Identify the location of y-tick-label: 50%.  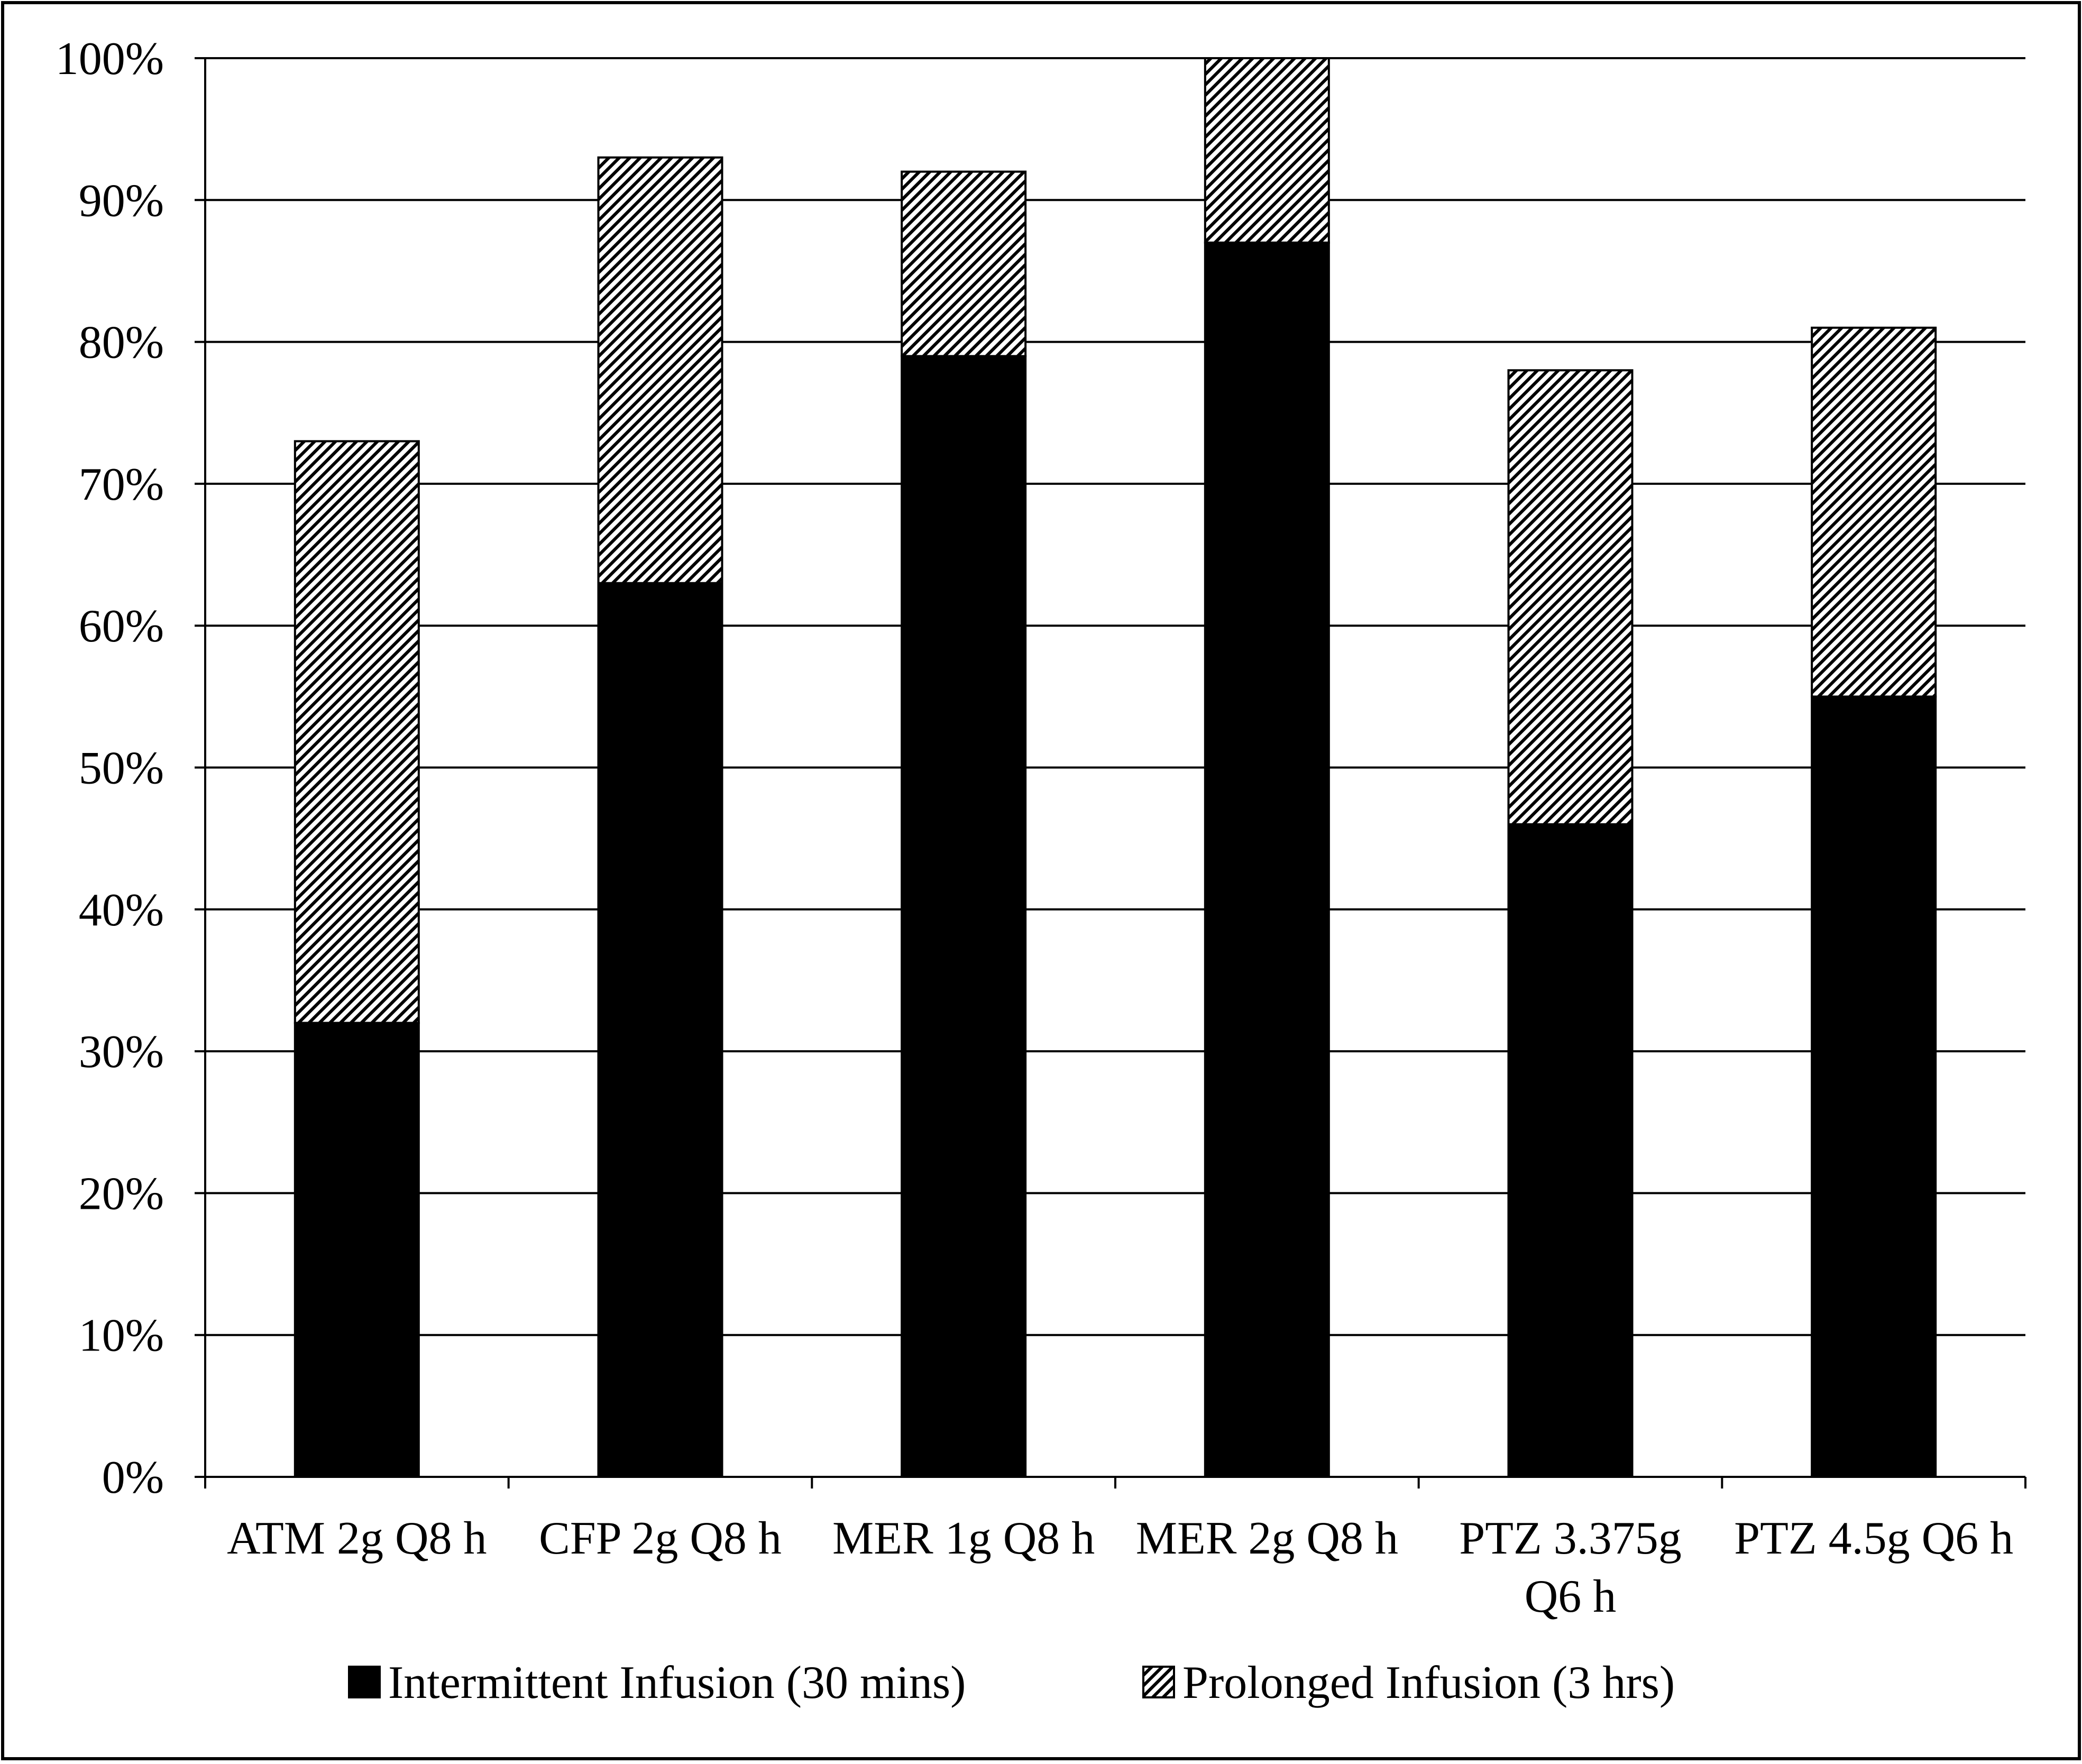
(121, 769).